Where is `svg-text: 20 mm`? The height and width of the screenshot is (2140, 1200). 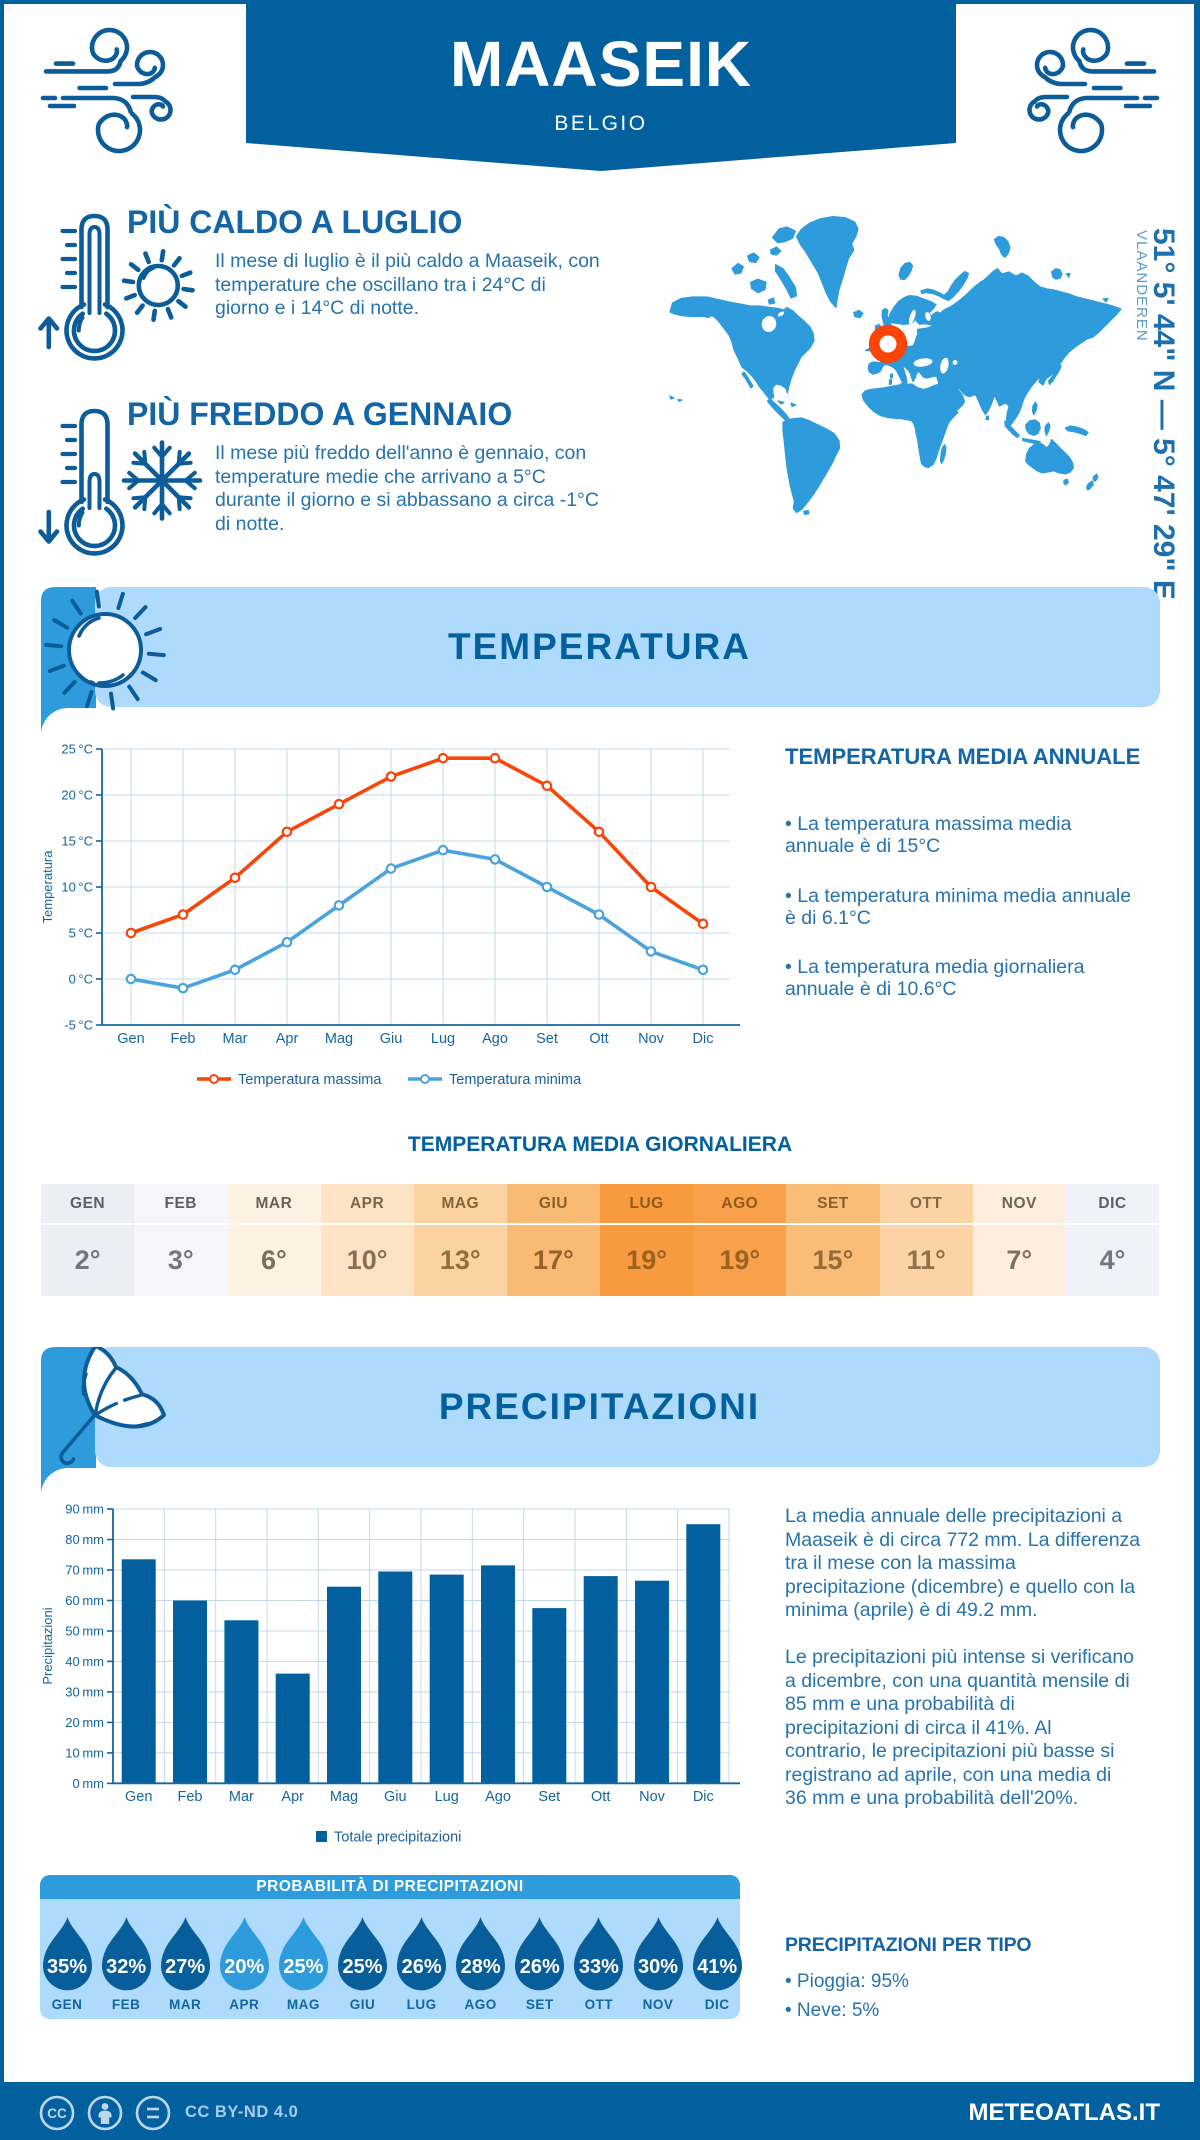
svg-text: 20 mm is located at coordinates (84, 1722).